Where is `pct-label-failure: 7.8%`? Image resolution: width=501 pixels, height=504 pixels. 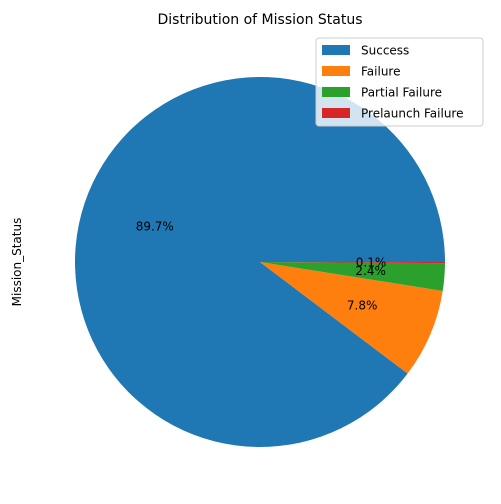 pct-label-failure: 7.8% is located at coordinates (362, 305).